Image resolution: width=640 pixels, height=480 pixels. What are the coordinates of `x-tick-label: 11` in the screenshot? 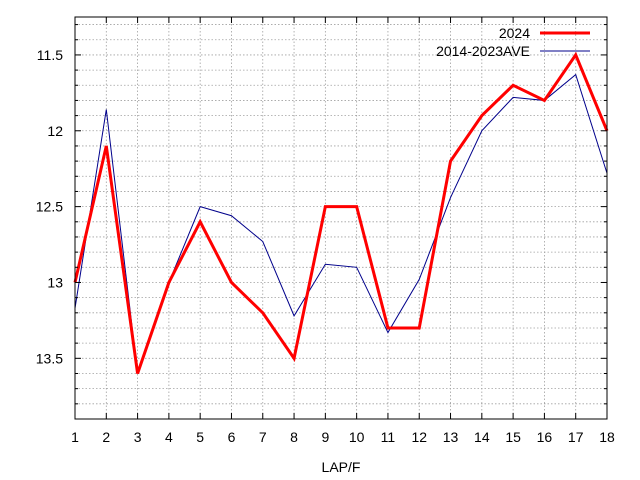 It's located at (388, 437).